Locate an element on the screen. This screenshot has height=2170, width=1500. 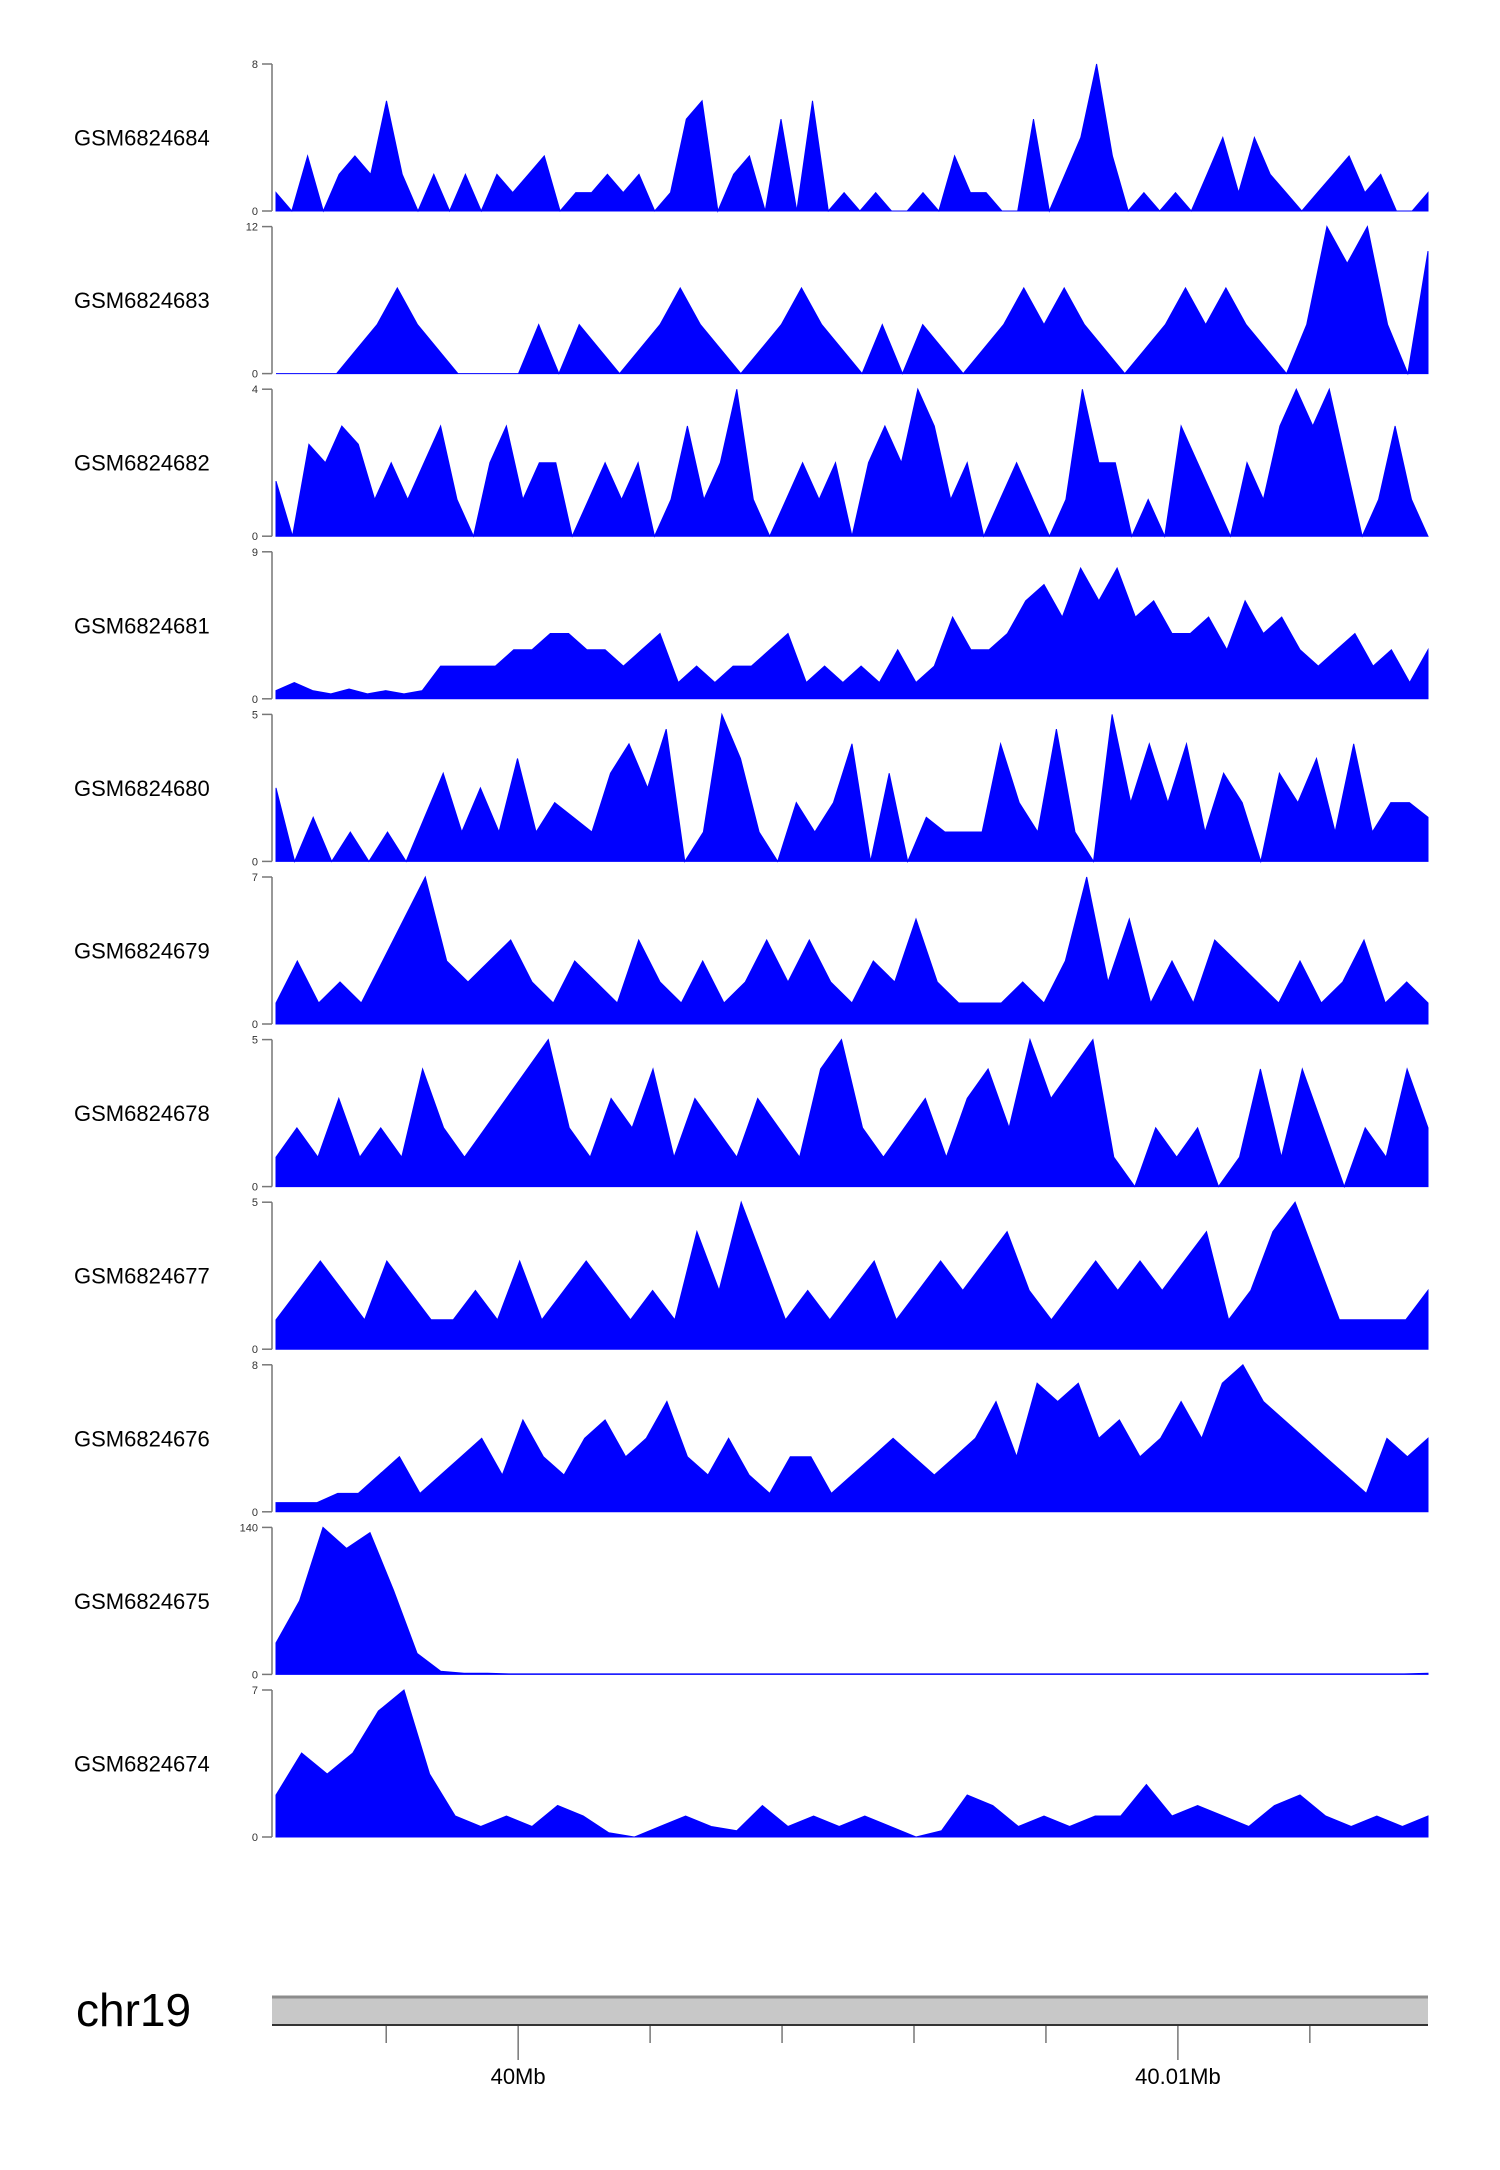
genome-tick-label: 40Mb is located at coordinates (518, 2076).